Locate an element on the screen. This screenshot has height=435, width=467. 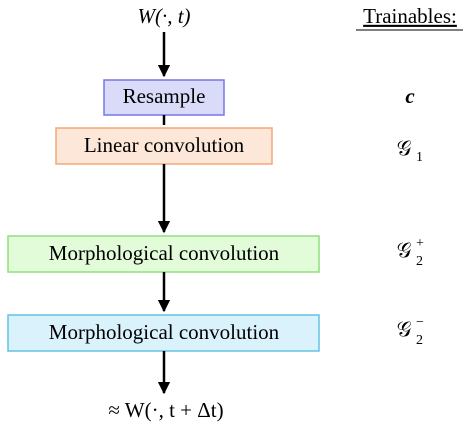
input-label: W(·, t) is located at coordinates (163, 16).